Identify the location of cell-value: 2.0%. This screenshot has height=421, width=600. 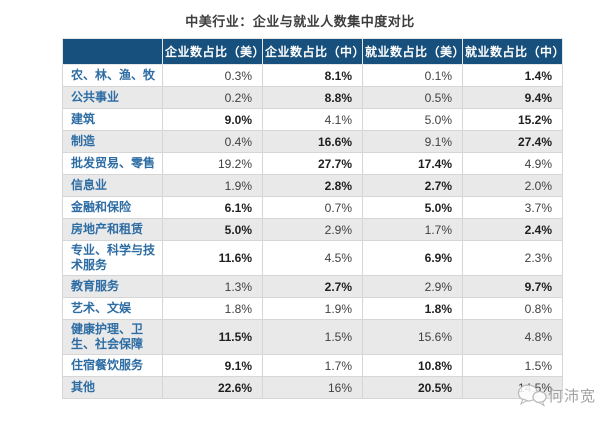
(512, 185).